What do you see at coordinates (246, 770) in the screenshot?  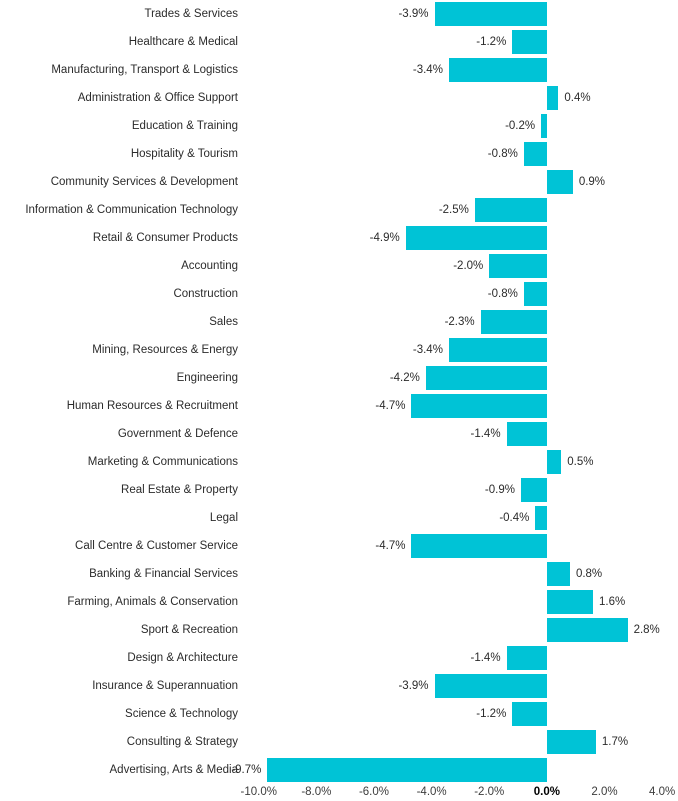 I see `value-label: -9.7%` at bounding box center [246, 770].